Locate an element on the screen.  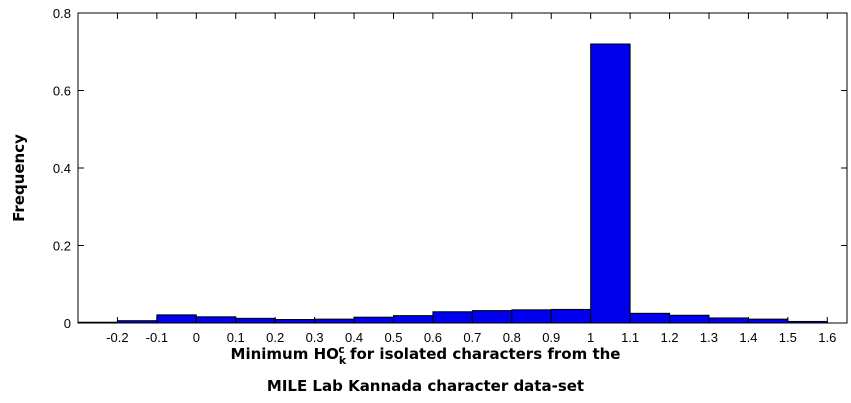
x-tick-label: 1 is located at coordinates (590, 337).